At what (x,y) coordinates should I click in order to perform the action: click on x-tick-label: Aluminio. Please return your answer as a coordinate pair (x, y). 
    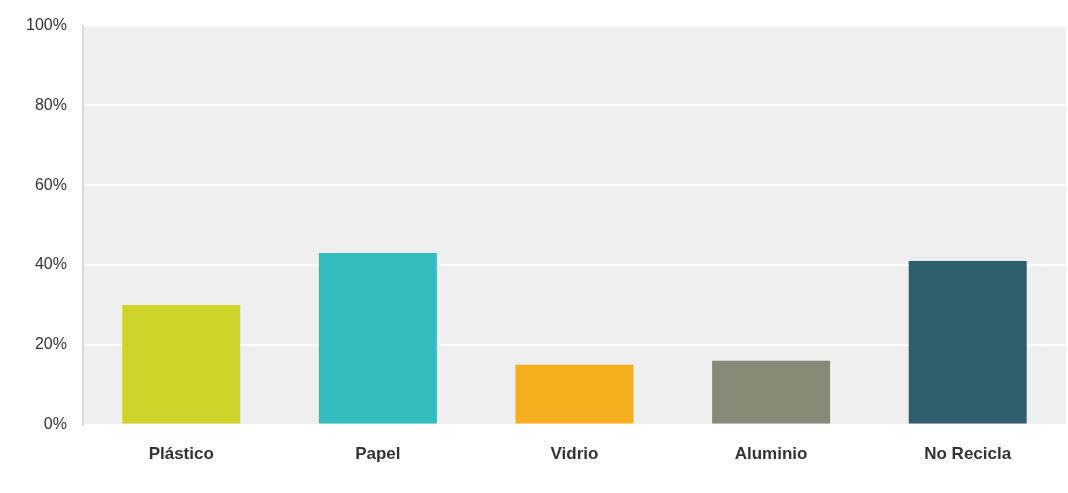
    Looking at the image, I should click on (771, 454).